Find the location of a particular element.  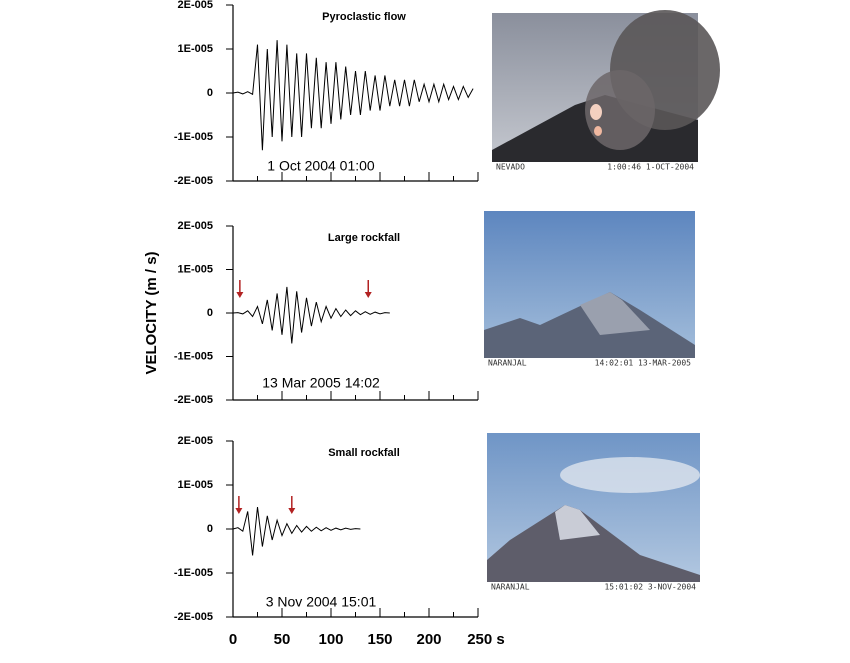

photo-caption: 14:02:01 13-MAR-2005 is located at coordinates (643, 363).